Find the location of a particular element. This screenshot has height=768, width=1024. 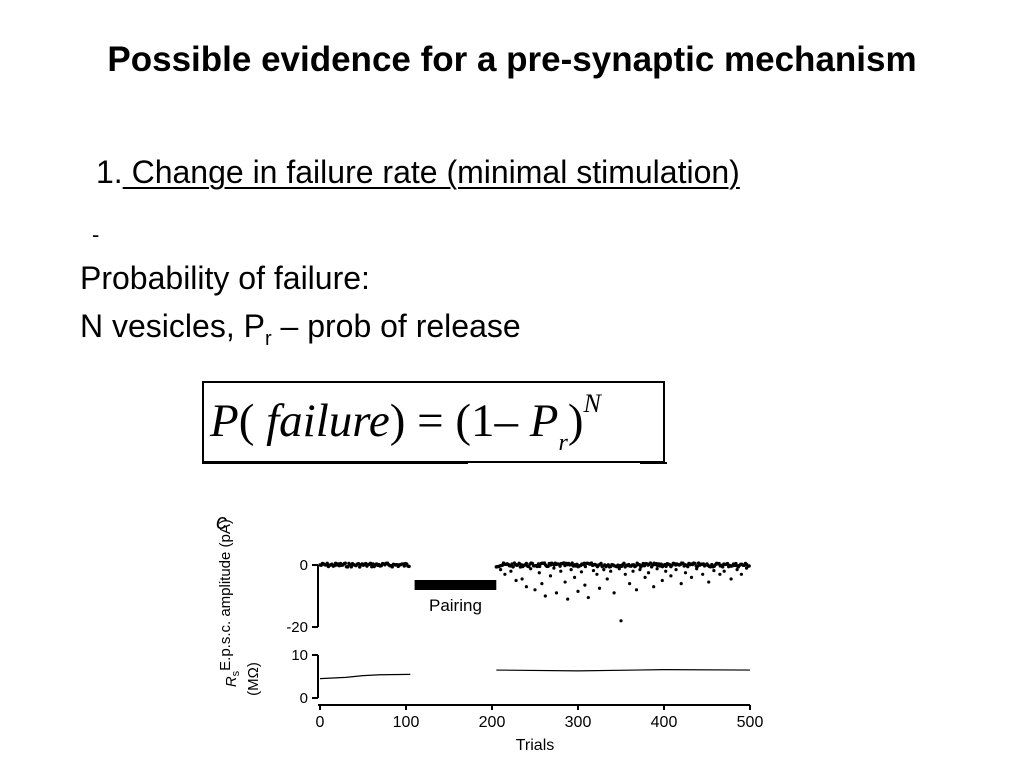

vesicles-text: N vesicles, P is located at coordinates (172, 326).